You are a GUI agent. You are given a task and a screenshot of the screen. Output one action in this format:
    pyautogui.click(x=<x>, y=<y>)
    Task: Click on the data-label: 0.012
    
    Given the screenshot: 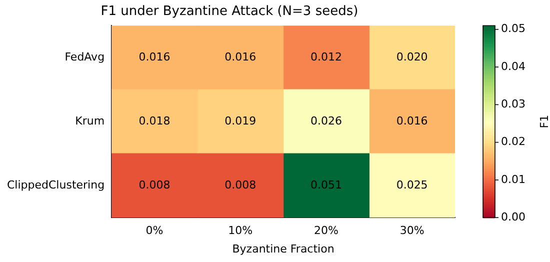 What is the action you would take?
    pyautogui.click(x=326, y=57)
    